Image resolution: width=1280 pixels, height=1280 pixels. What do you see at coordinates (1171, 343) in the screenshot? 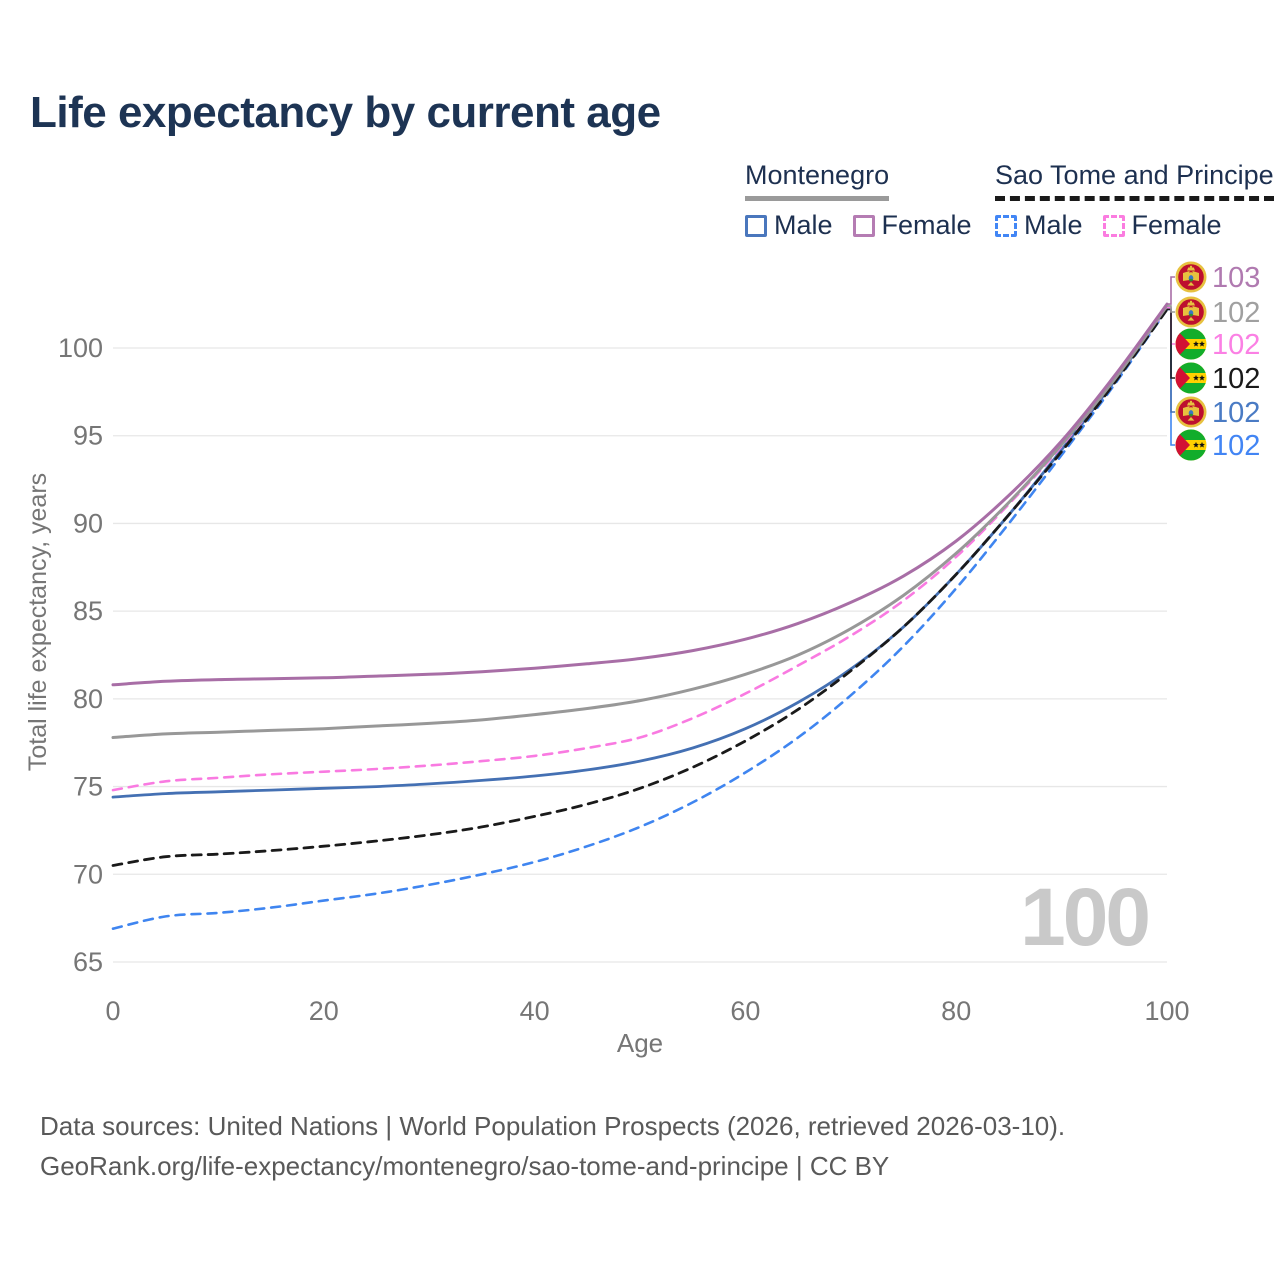
I see `end-label-connector-sao-tome-and-principe-both` at bounding box center [1171, 343].